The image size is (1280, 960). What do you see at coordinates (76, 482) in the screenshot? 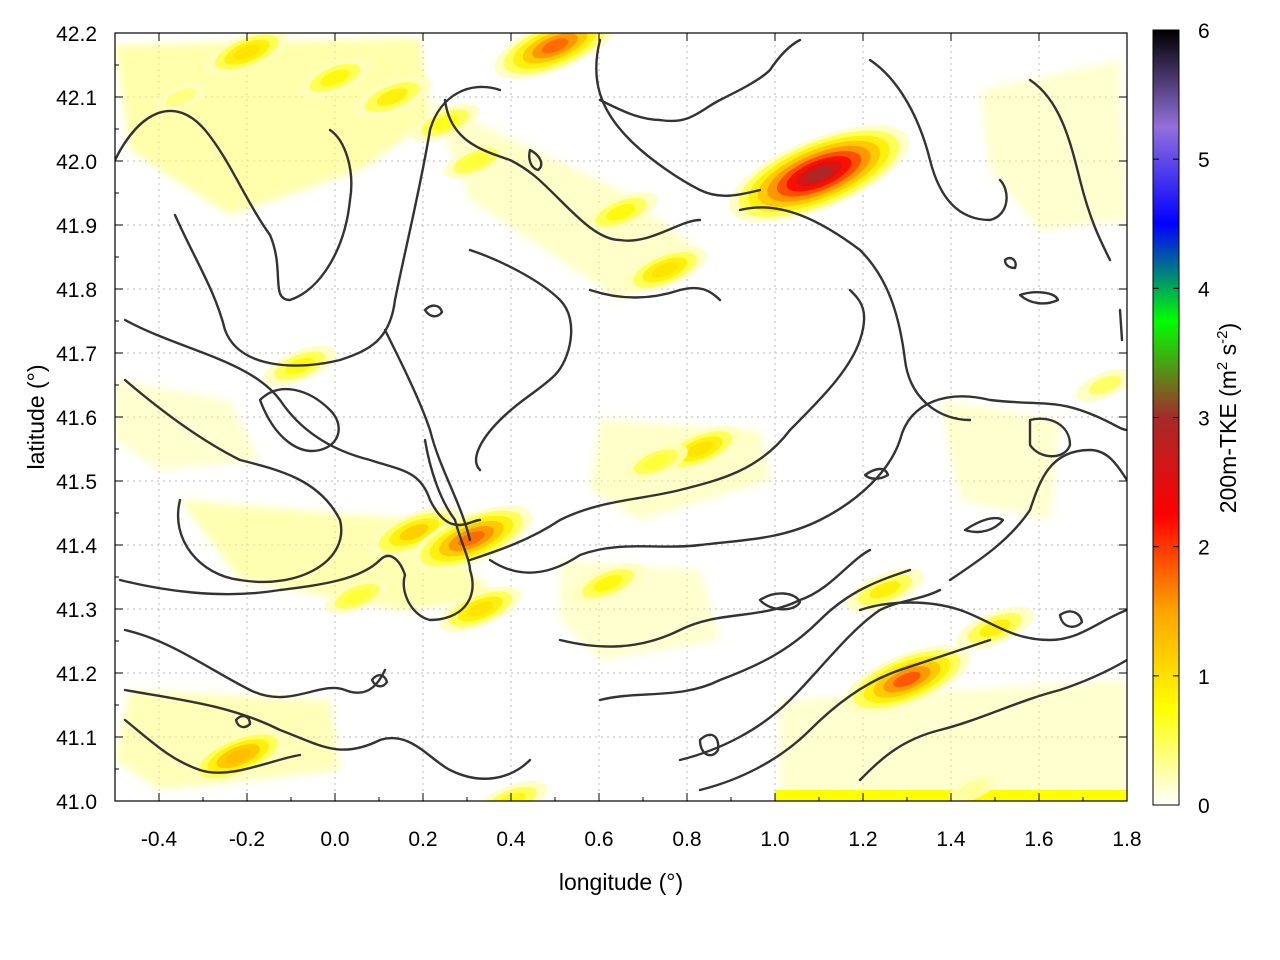
I see `y-tick-label: 41.5` at bounding box center [76, 482].